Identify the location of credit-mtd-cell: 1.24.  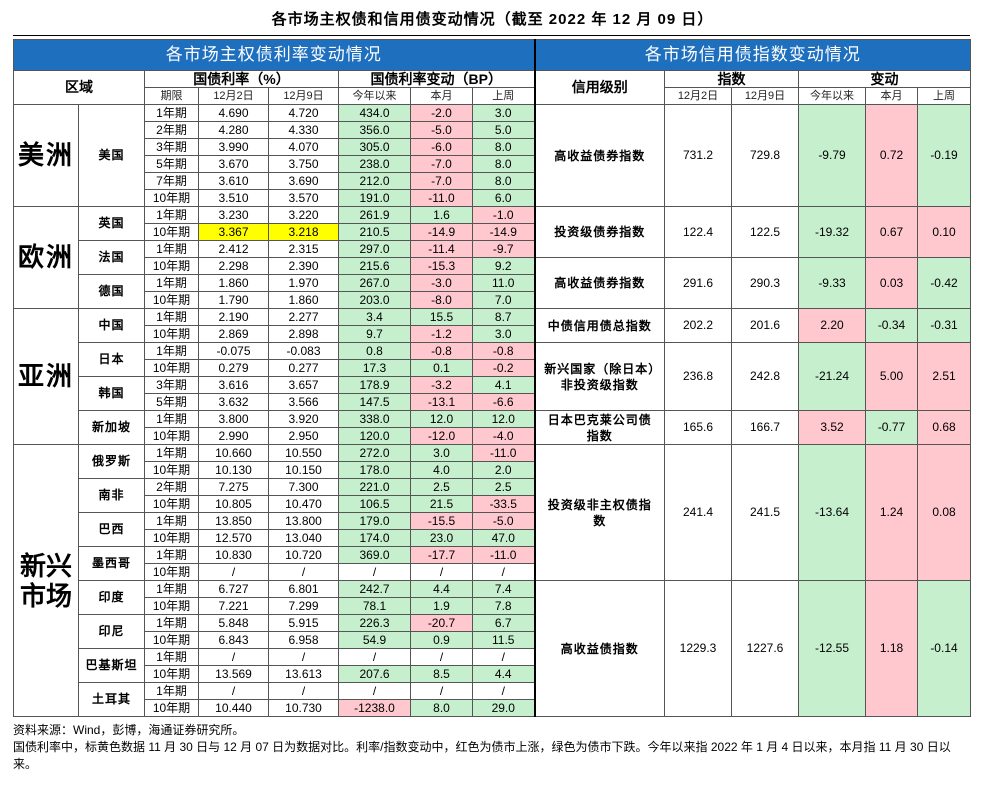
(891, 512).